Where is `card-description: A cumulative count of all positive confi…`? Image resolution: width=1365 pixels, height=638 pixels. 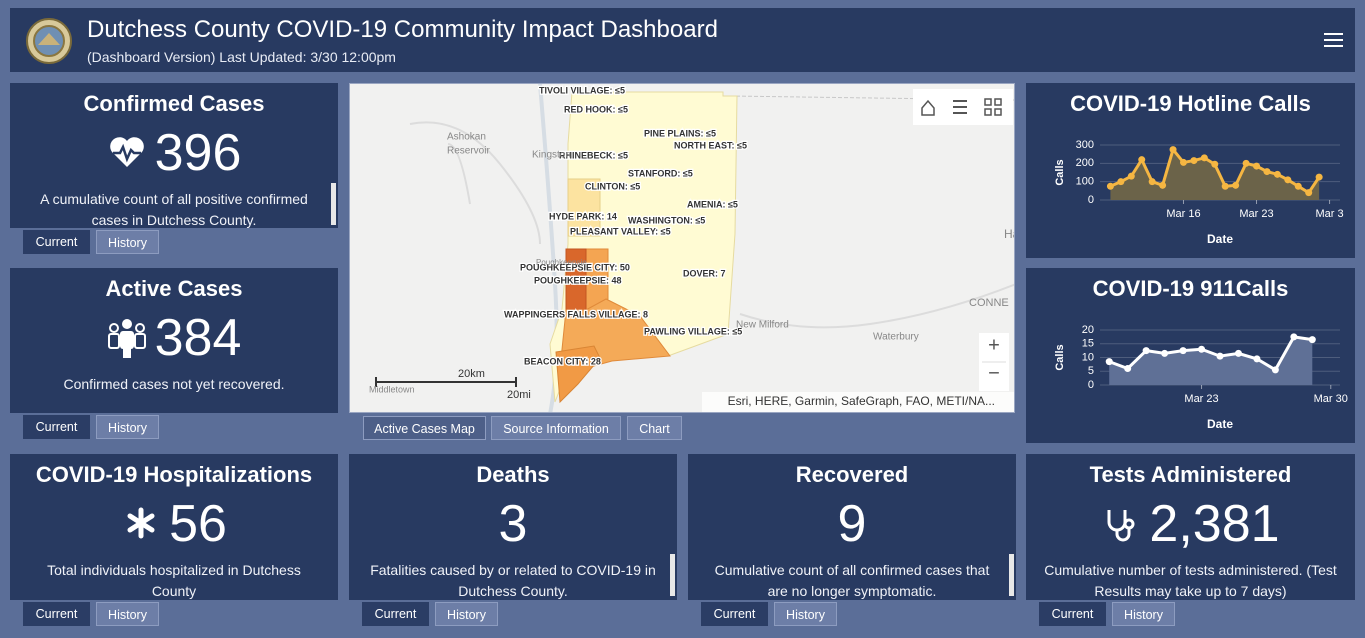 card-description: A cumulative count of all positive confi… is located at coordinates (174, 209).